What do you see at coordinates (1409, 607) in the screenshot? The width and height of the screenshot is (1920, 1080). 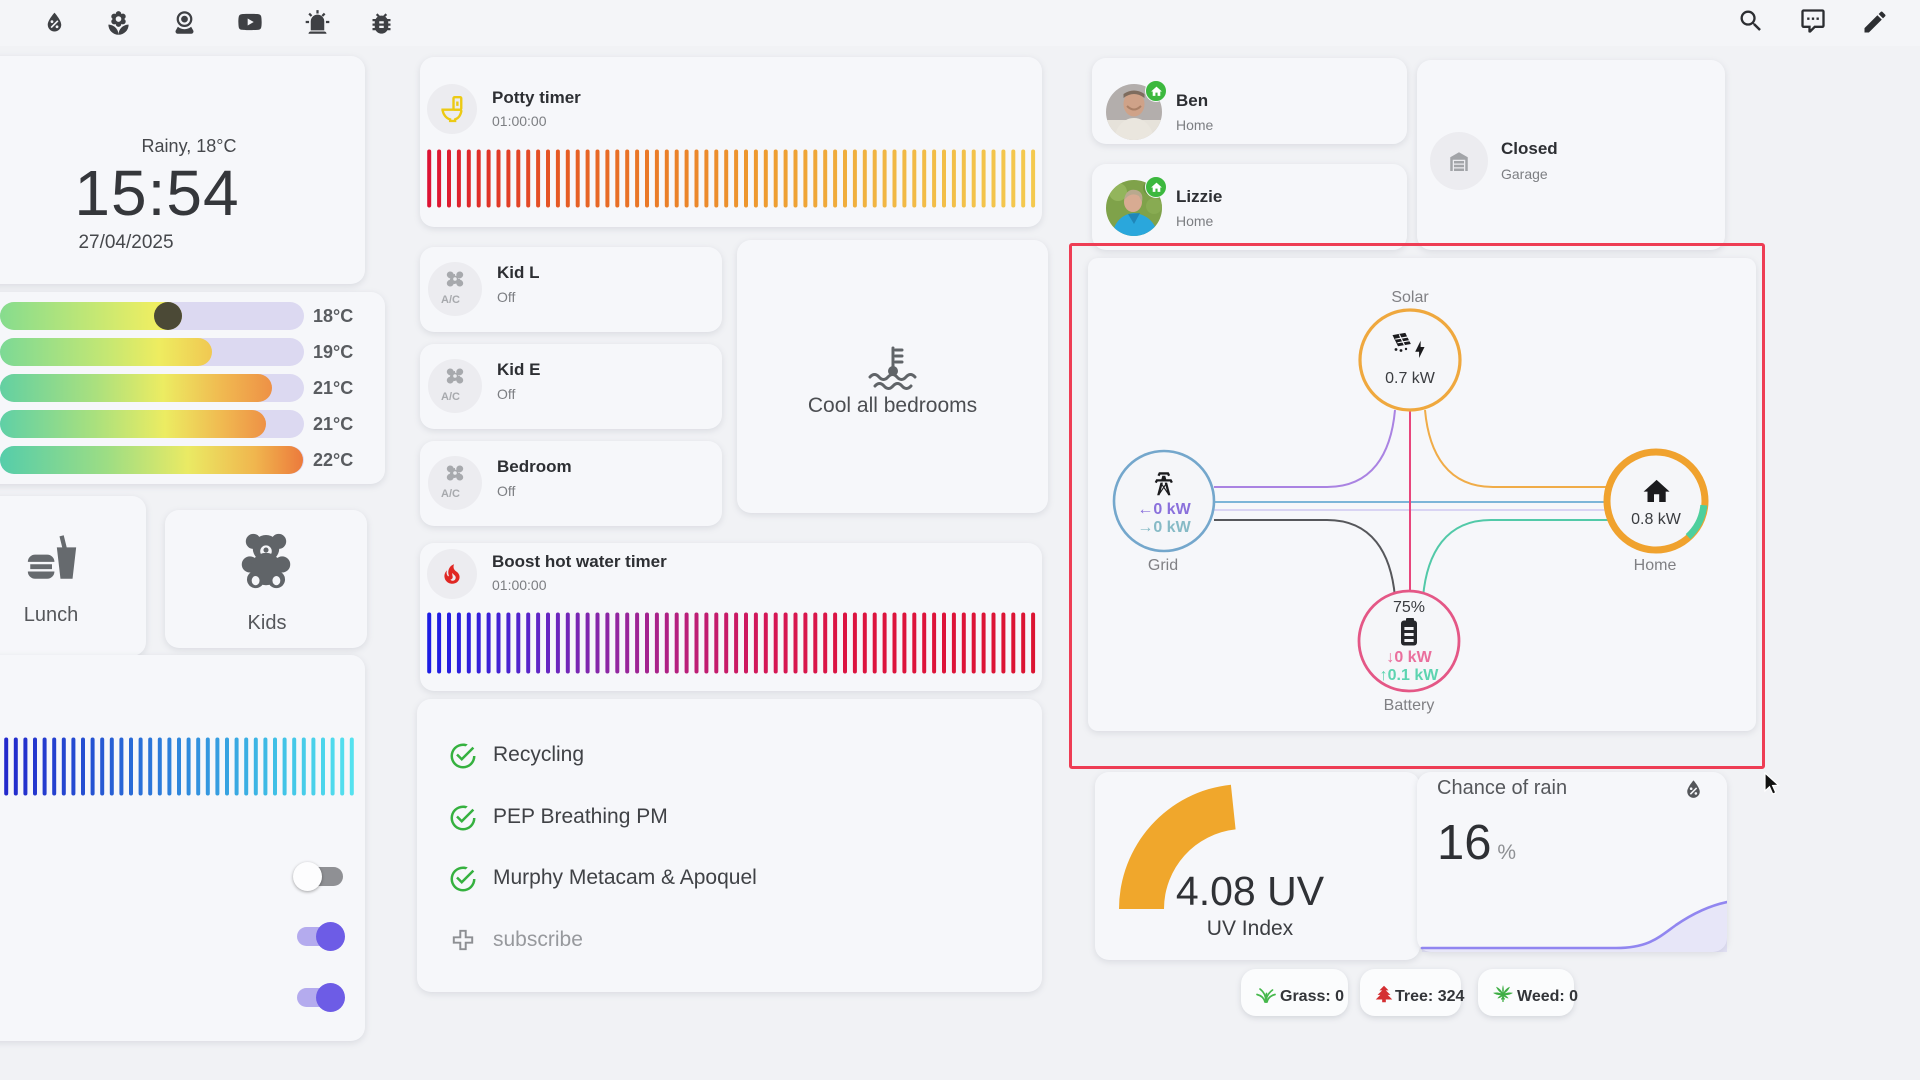 I see `svg-text: 75%` at bounding box center [1409, 607].